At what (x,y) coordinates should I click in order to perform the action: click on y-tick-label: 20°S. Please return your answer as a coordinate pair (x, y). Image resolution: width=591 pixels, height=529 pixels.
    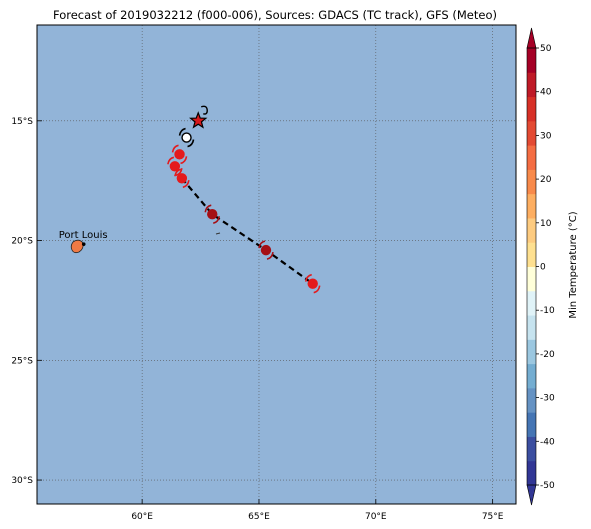
    Looking at the image, I should click on (22, 242).